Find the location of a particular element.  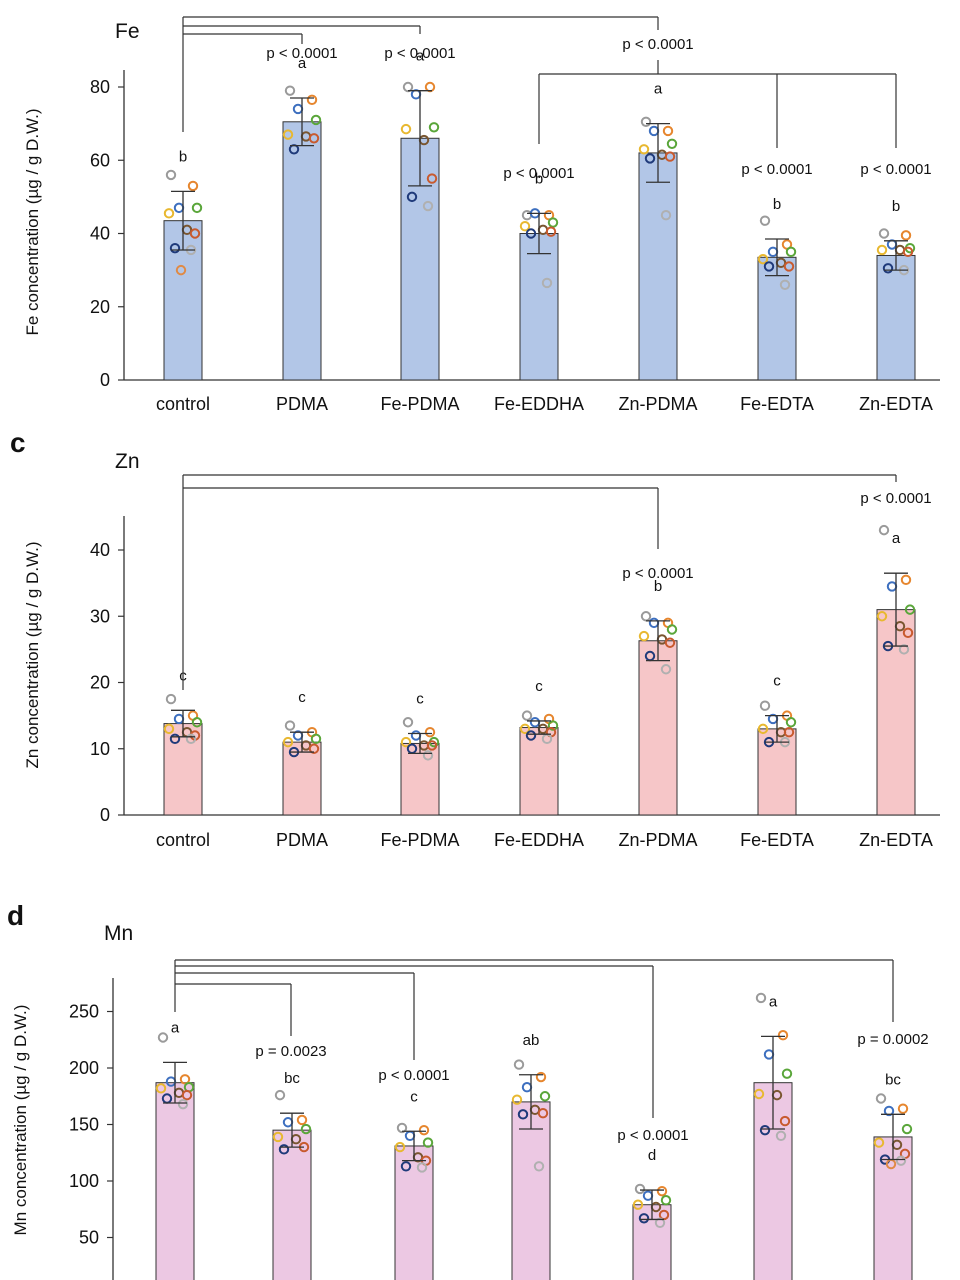

bar-control is located at coordinates (175, 1181).